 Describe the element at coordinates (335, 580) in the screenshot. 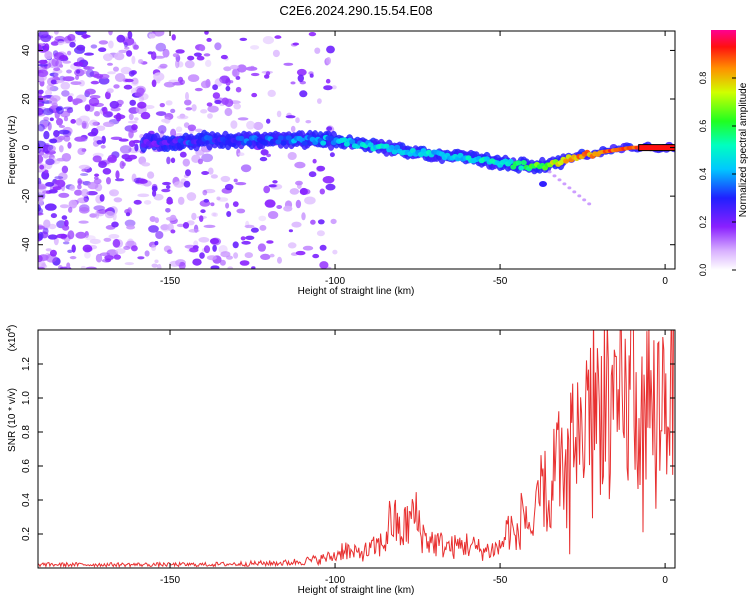

I see `x-tick-label: -100` at that location.